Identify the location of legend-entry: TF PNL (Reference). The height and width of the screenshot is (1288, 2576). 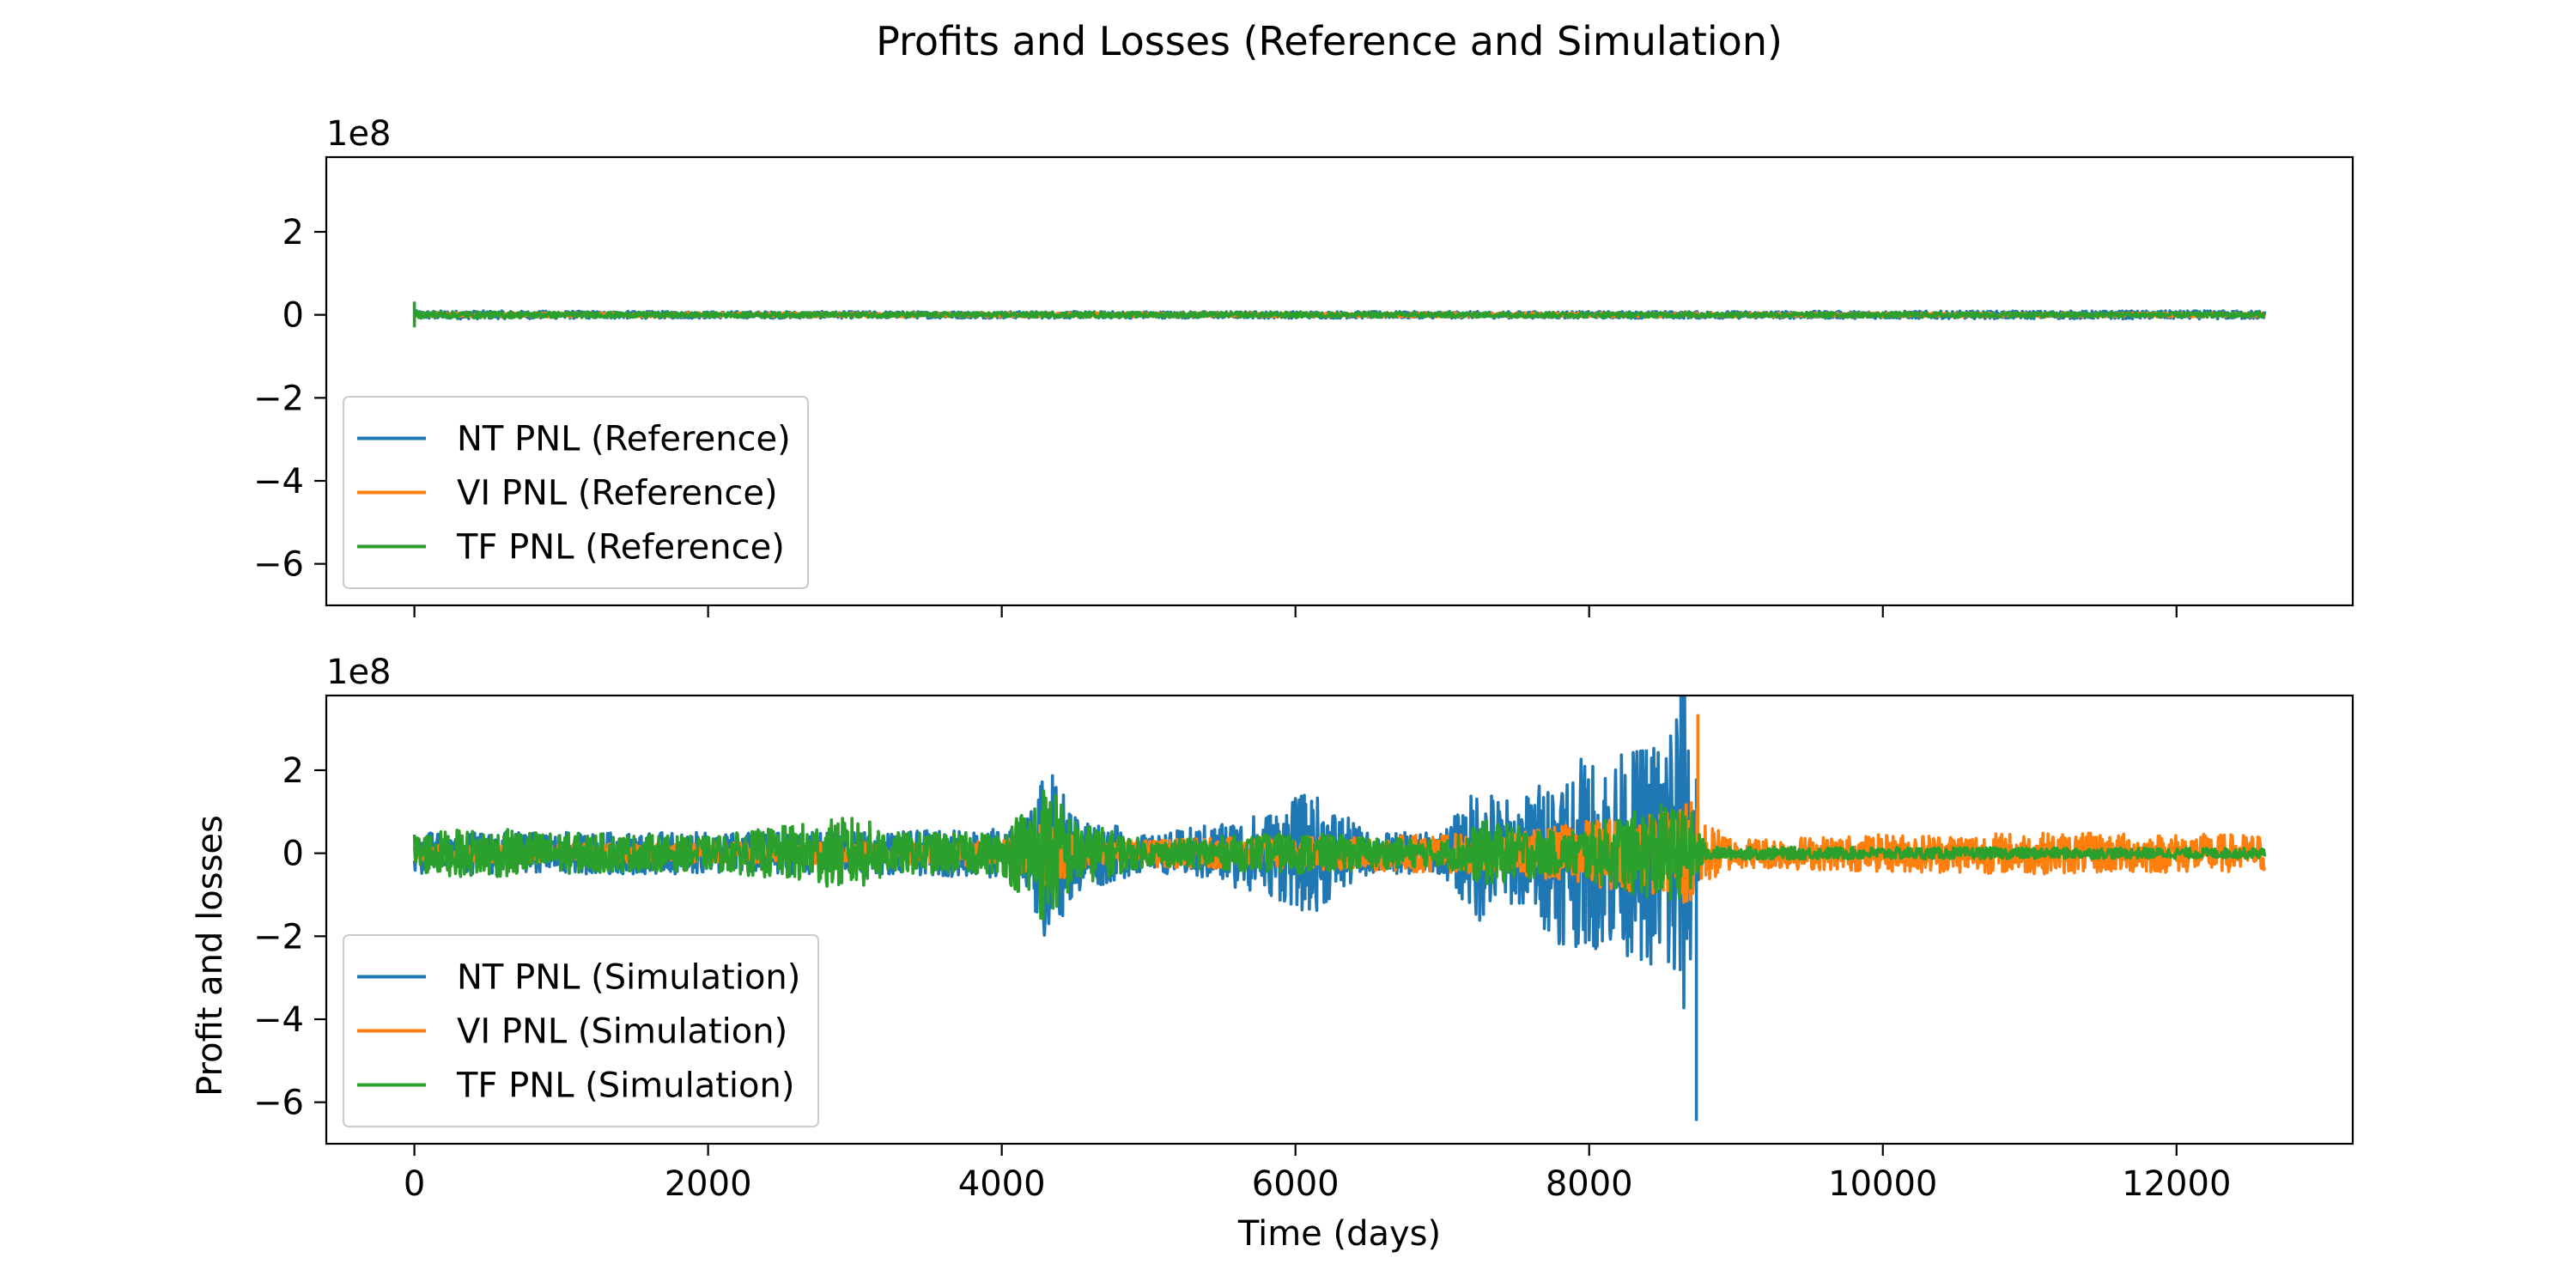
(620, 548).